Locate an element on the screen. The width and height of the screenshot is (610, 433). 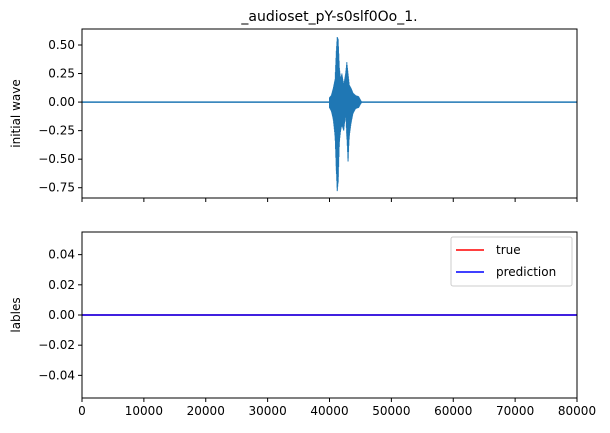
legend-label-true: true is located at coordinates (508, 250).